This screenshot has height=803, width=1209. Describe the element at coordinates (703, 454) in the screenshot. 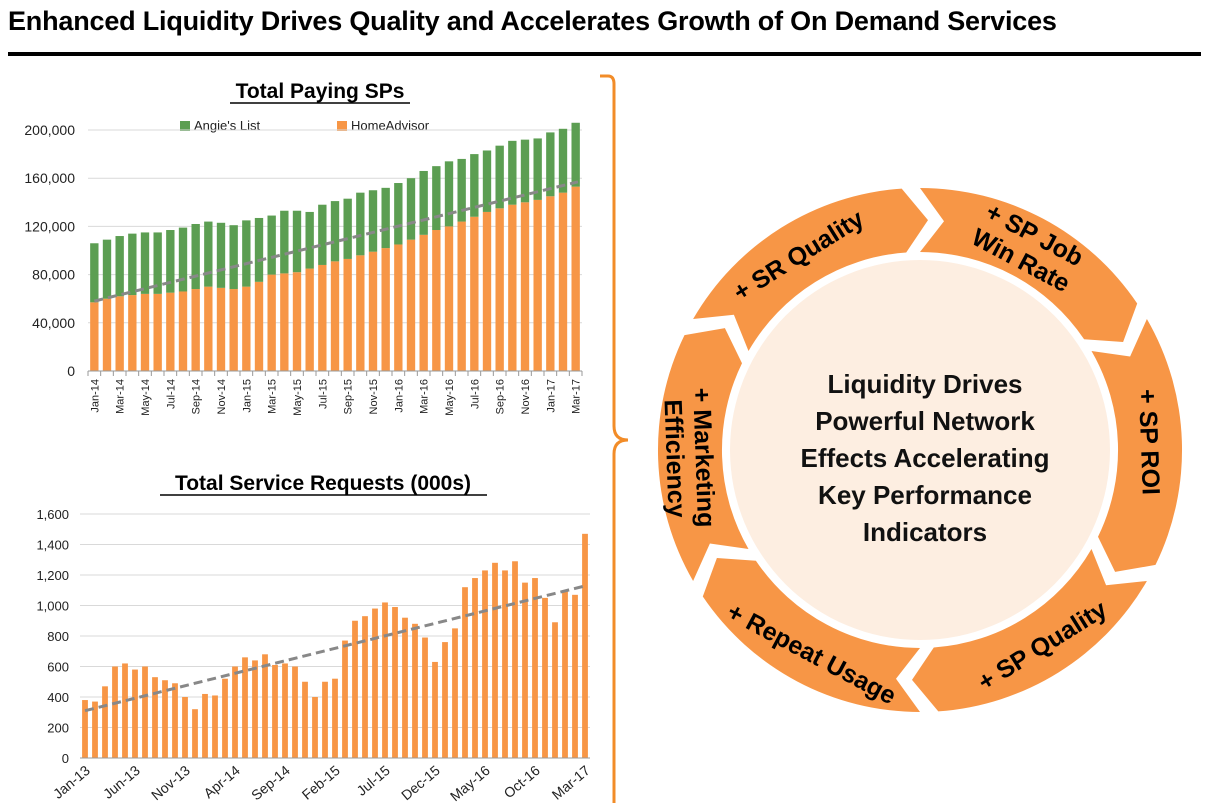

I see `segment-marketing-efficiency` at that location.